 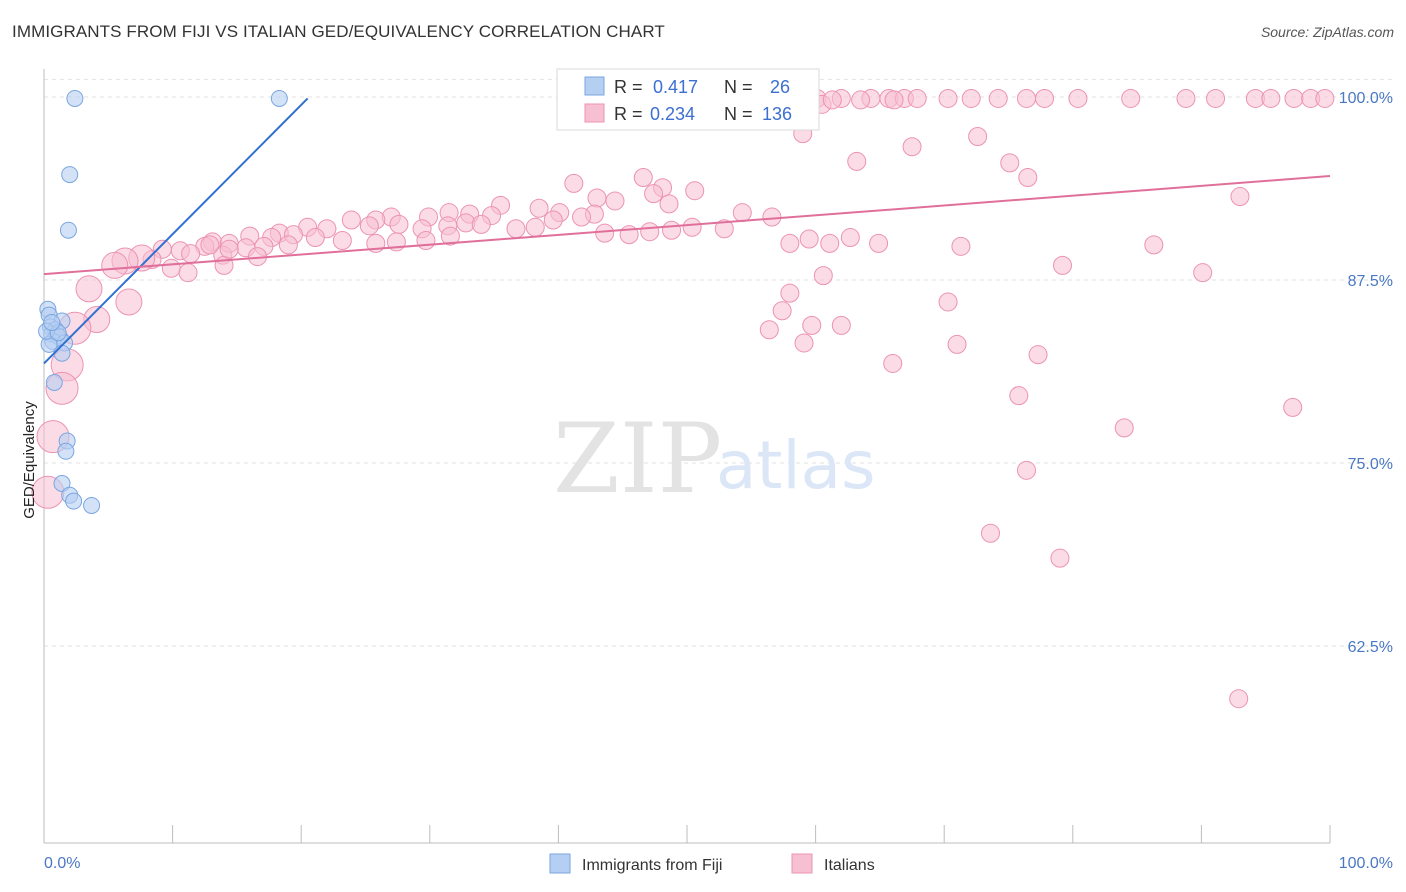 I want to click on italians-n-value: 136, so click(x=777, y=114).